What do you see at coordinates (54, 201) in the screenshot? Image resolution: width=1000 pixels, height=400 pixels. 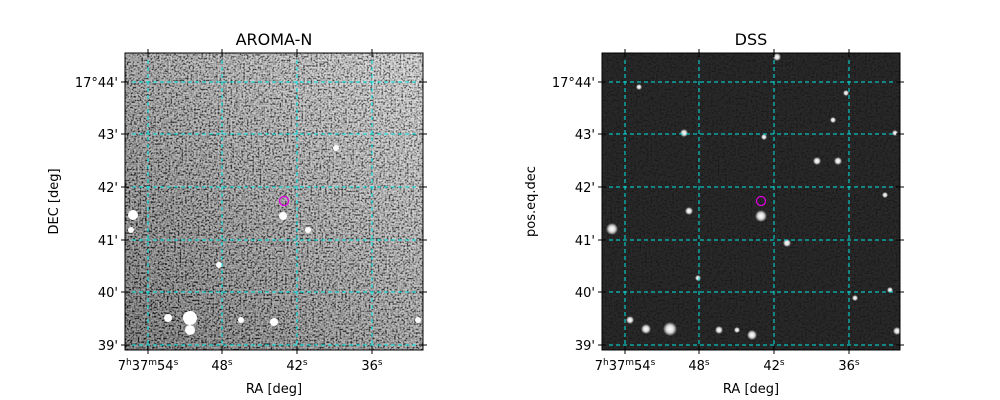 I see `y-axis-label: DEC [deg]` at bounding box center [54, 201].